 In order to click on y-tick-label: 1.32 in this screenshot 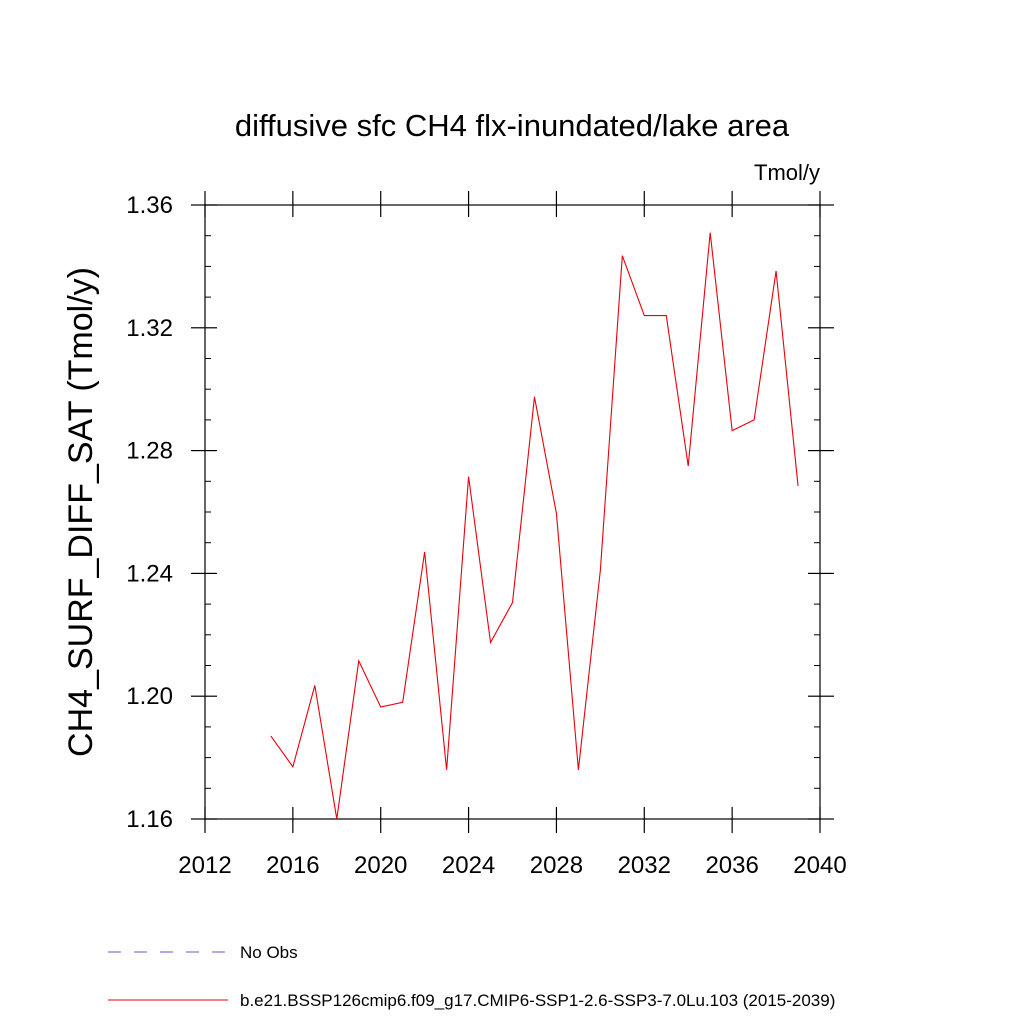, I will do `click(149, 328)`.